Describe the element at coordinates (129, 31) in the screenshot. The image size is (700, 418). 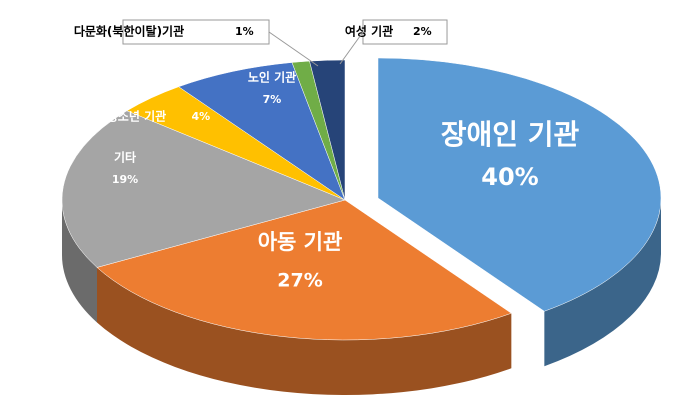
I see `label-name: 다문화(북한이탈)기관` at that location.